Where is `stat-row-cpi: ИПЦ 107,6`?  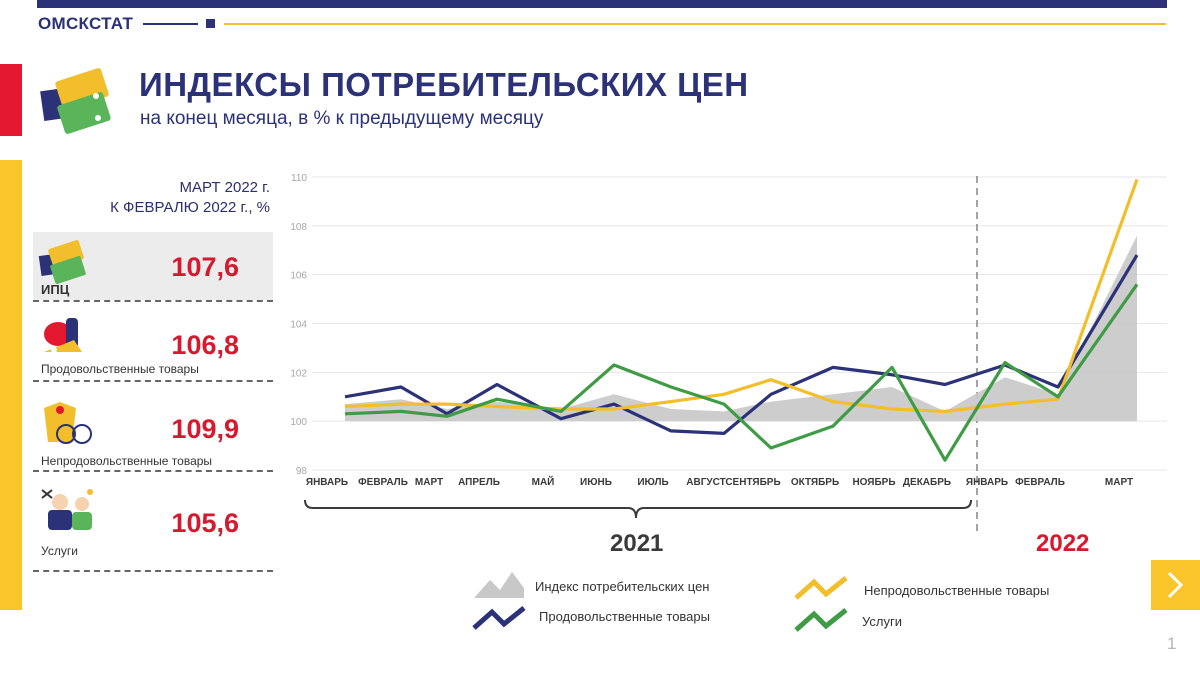 stat-row-cpi: ИПЦ 107,6 is located at coordinates (153, 266).